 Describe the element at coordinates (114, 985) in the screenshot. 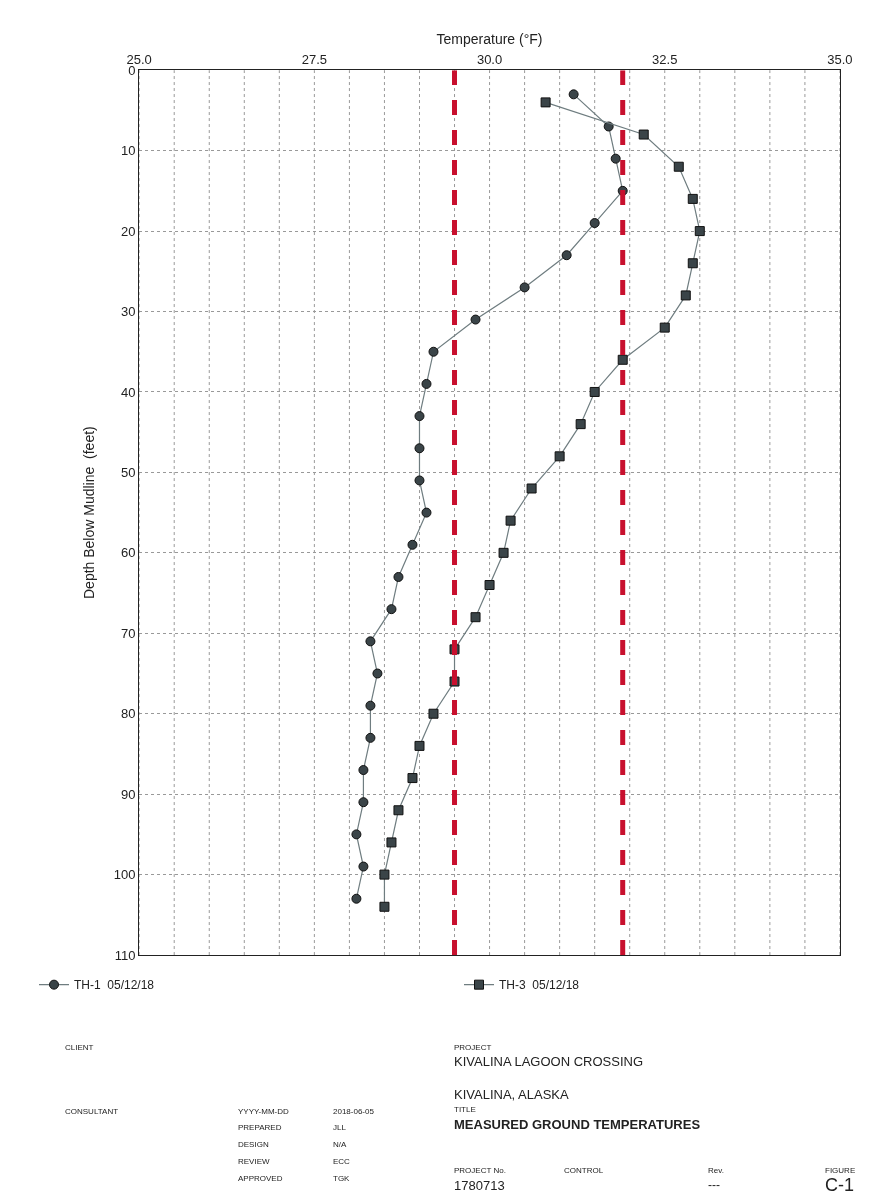

I see `legend-label: TH-1 05/12/18` at that location.